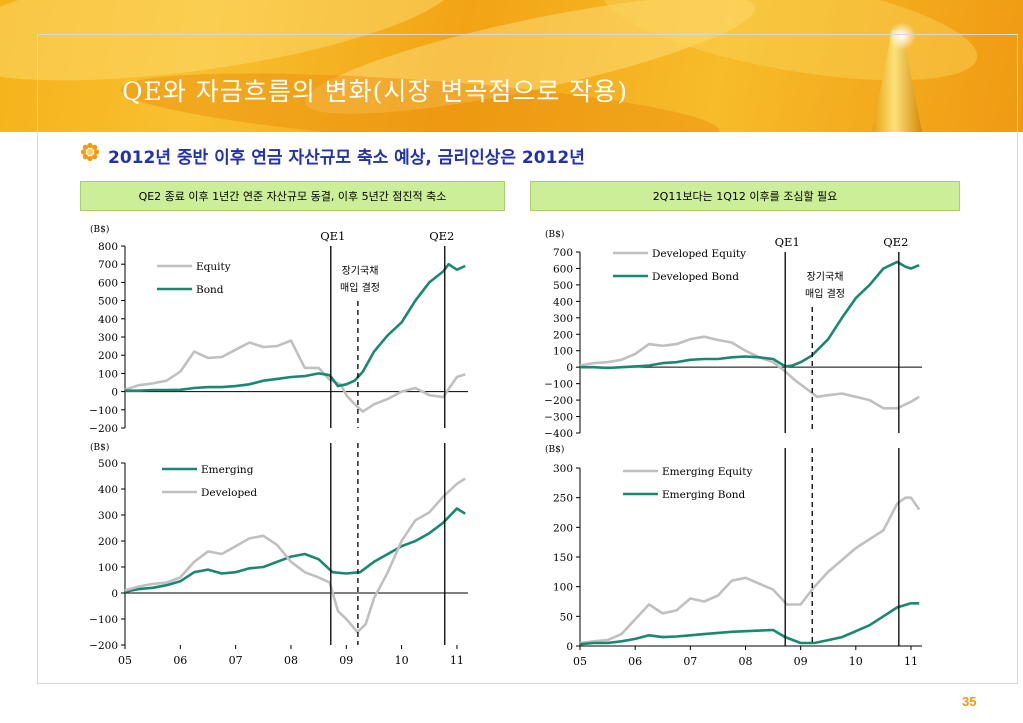  I want to click on chart-tl, so click(294, 337).